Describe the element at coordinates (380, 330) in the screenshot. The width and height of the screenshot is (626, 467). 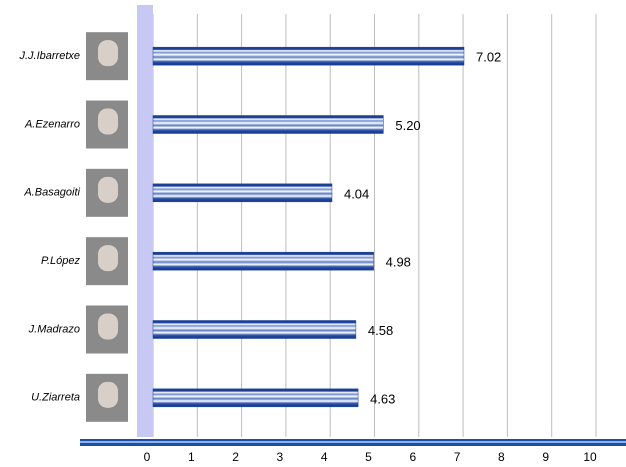
I see `value-label: 4.58` at that location.